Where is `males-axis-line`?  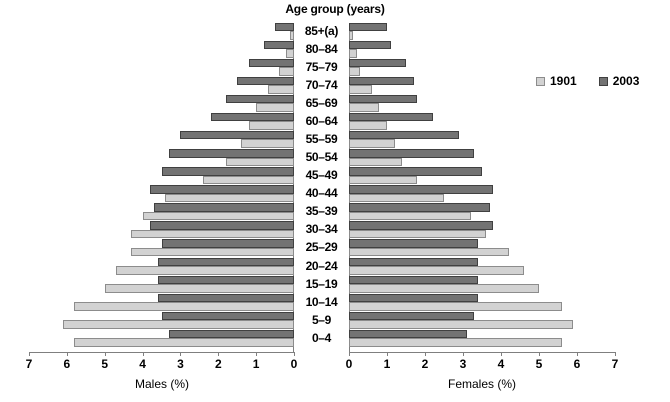 males-axis-line is located at coordinates (161, 352).